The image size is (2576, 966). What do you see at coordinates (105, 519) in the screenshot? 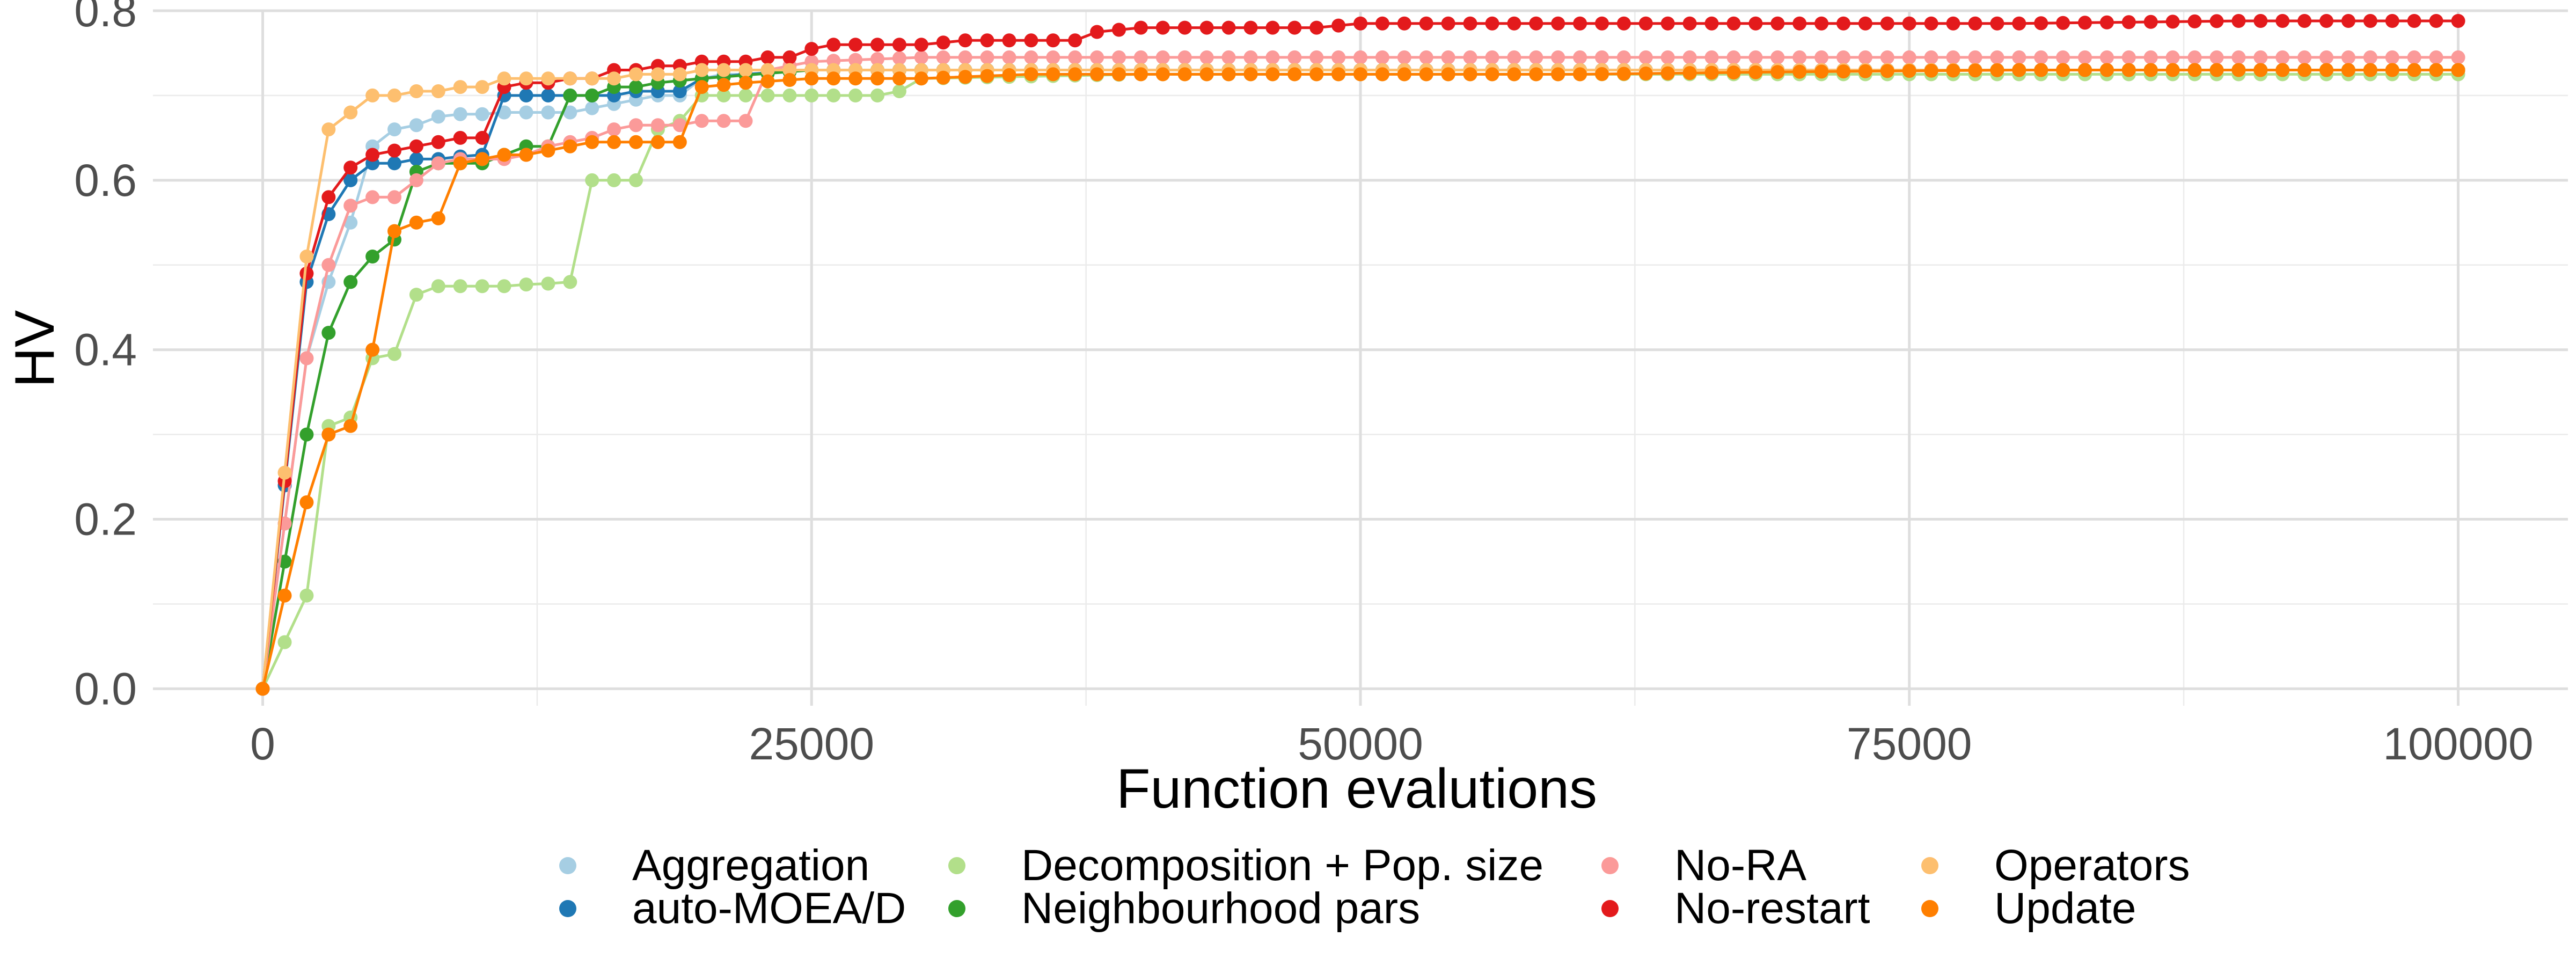
I see `y-tick-label: 0.2` at bounding box center [105, 519].